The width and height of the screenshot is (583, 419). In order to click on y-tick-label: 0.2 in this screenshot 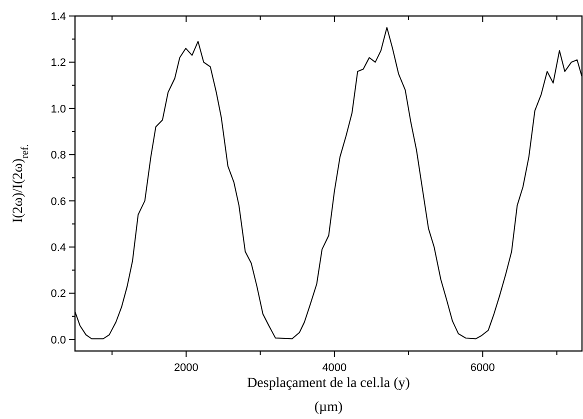, I will do `click(58, 294)`.